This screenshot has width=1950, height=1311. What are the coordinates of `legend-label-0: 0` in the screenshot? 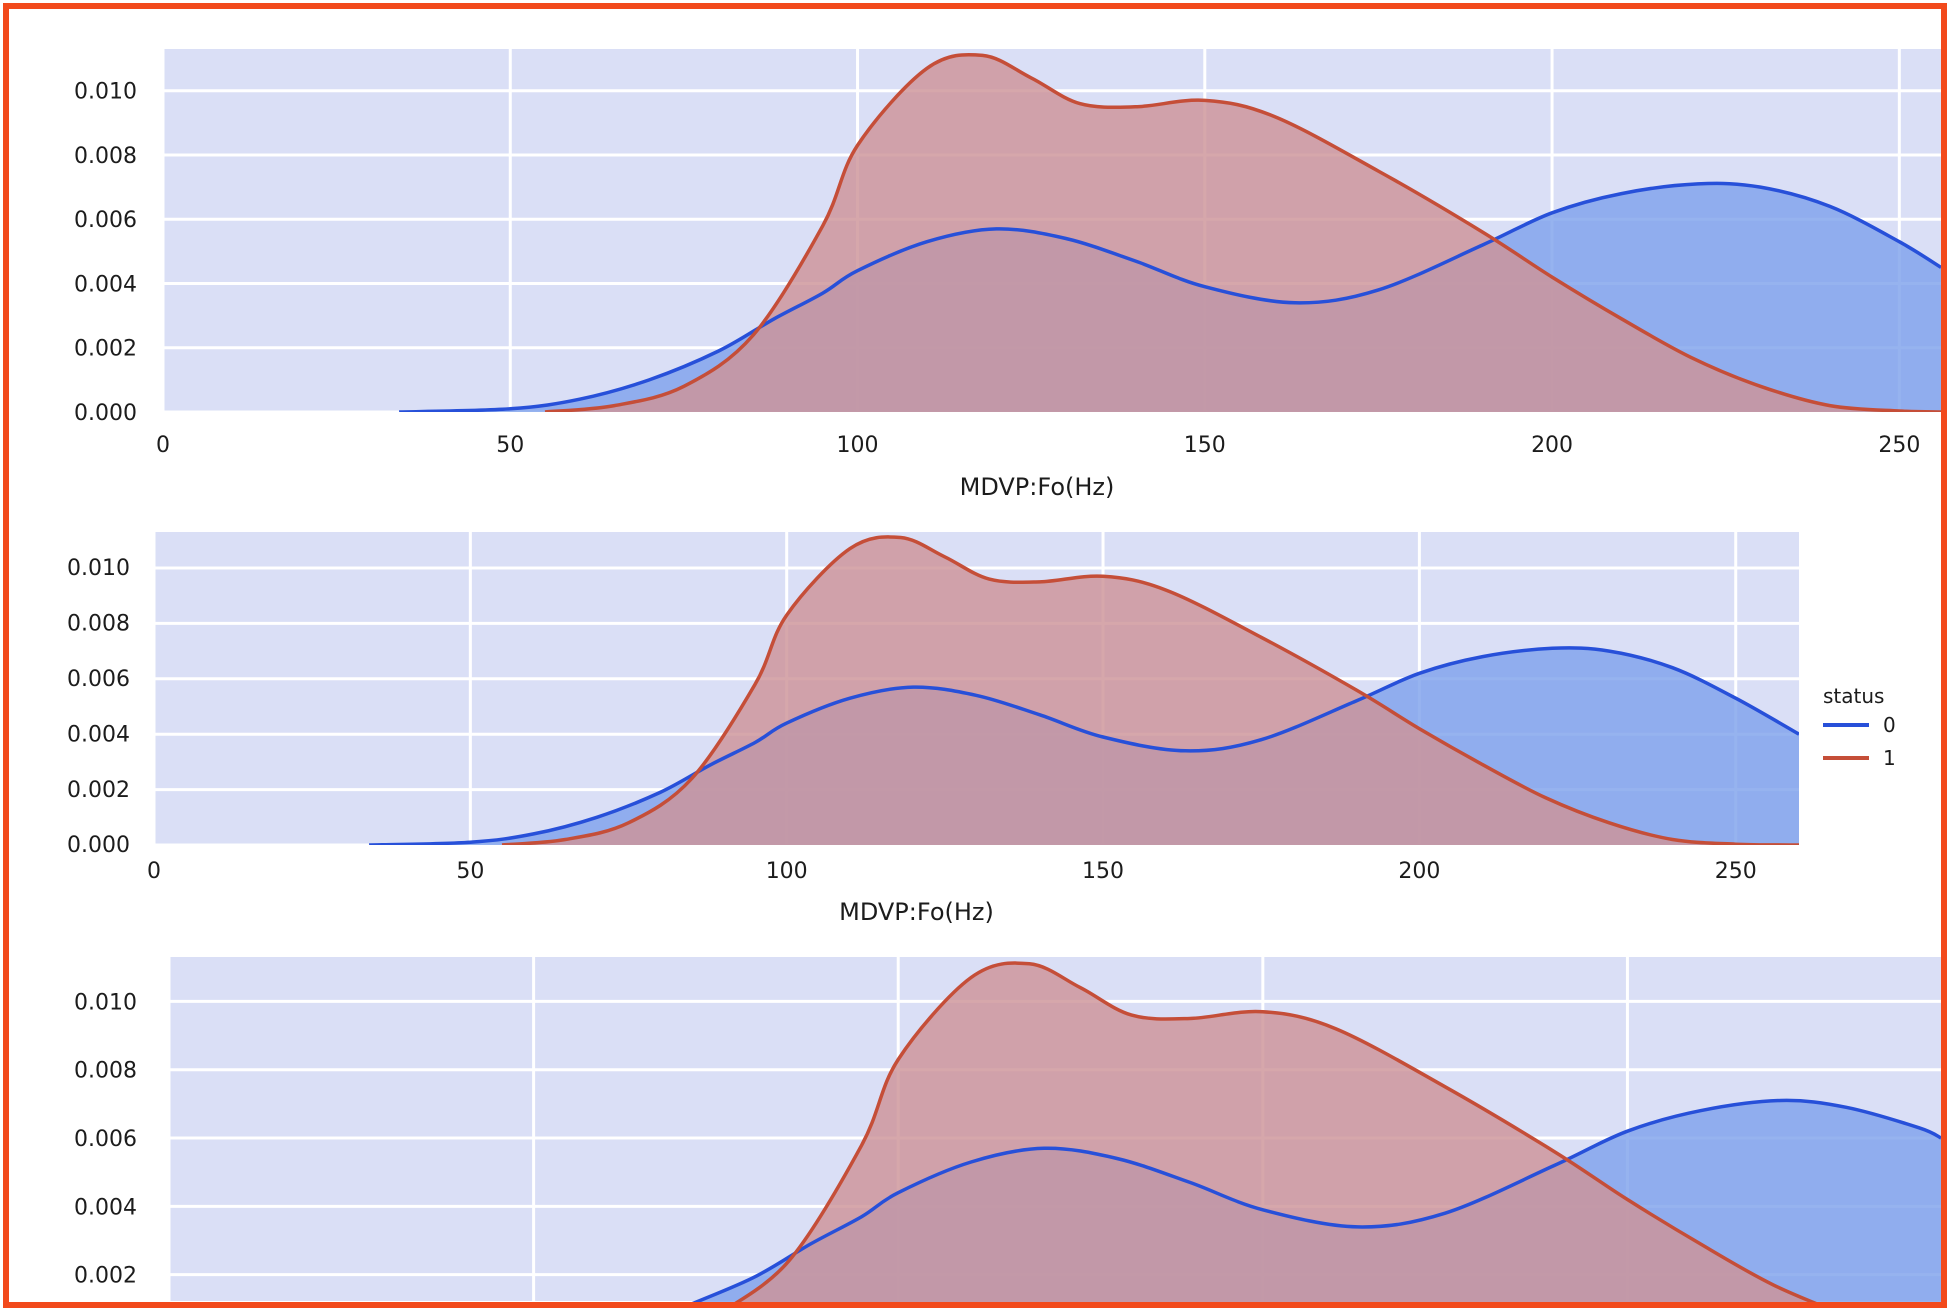 It's located at (1889, 725).